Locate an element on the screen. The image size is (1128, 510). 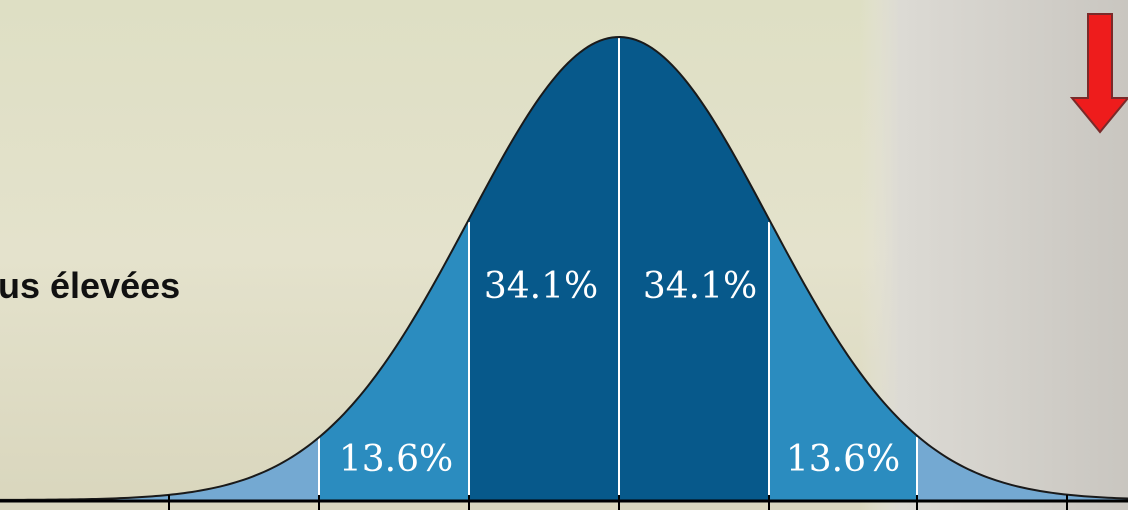
ticks is located at coordinates (618, 502).